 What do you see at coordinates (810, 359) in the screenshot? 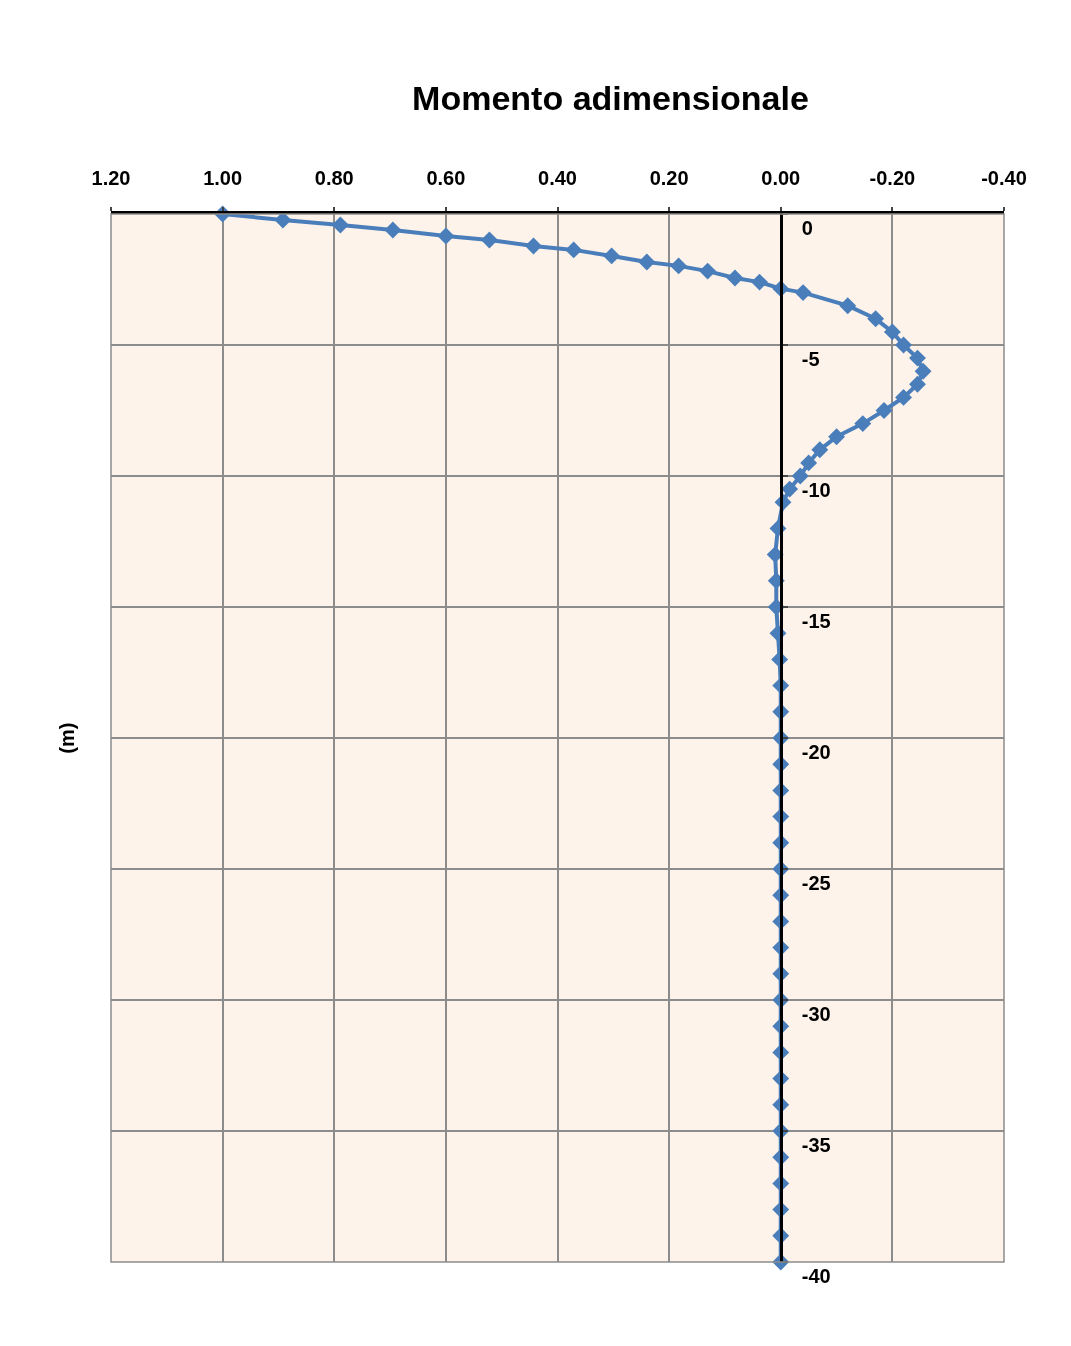
I see `y-tick-label: -5` at bounding box center [810, 359].